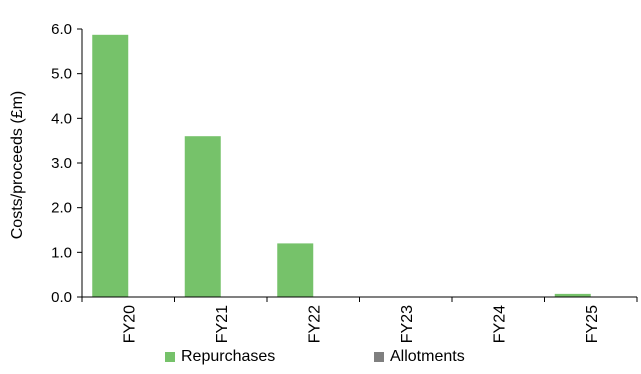  Describe the element at coordinates (228, 356) in the screenshot. I see `legend-label-repurchases: Repurchases` at that location.